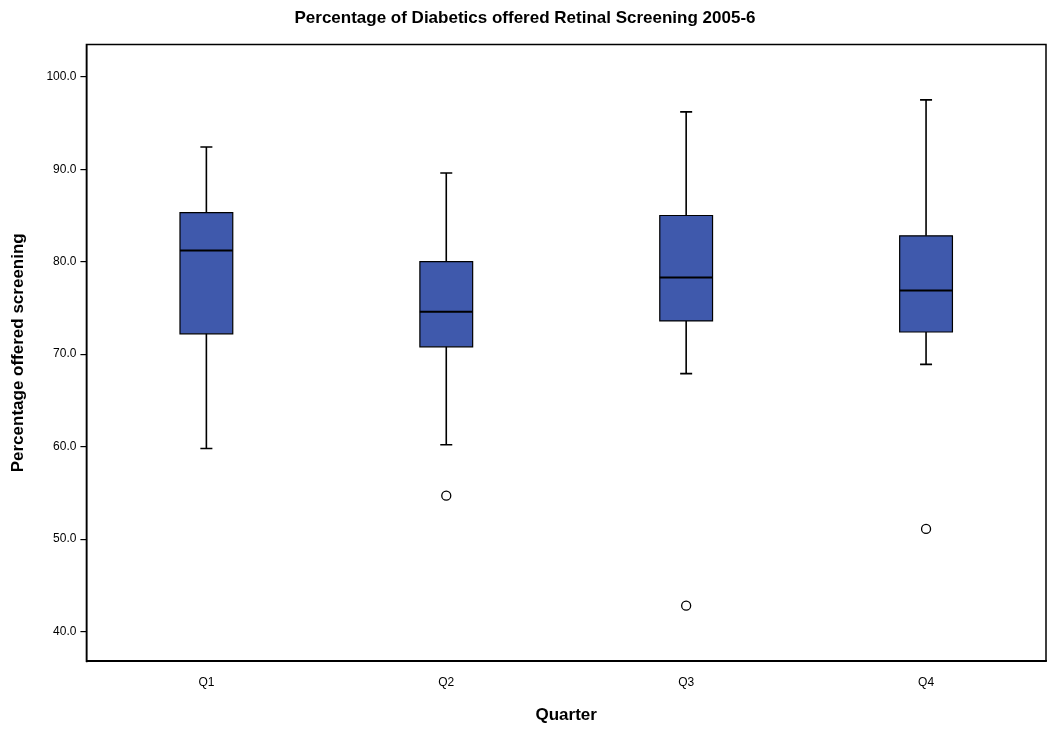  What do you see at coordinates (65, 261) in the screenshot?
I see `y-tick-label: 80.0` at bounding box center [65, 261].